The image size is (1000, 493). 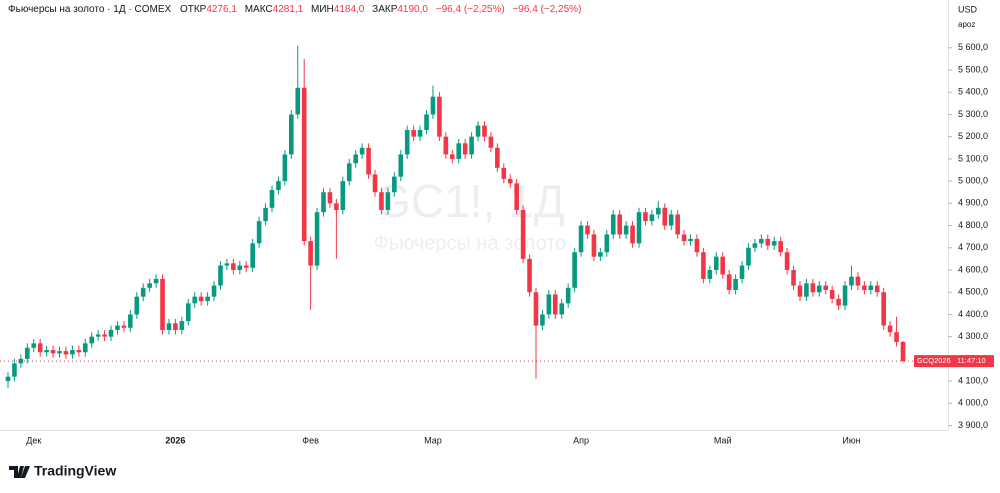 I want to click on y-tick-label: 4 500,0, so click(x=973, y=292).